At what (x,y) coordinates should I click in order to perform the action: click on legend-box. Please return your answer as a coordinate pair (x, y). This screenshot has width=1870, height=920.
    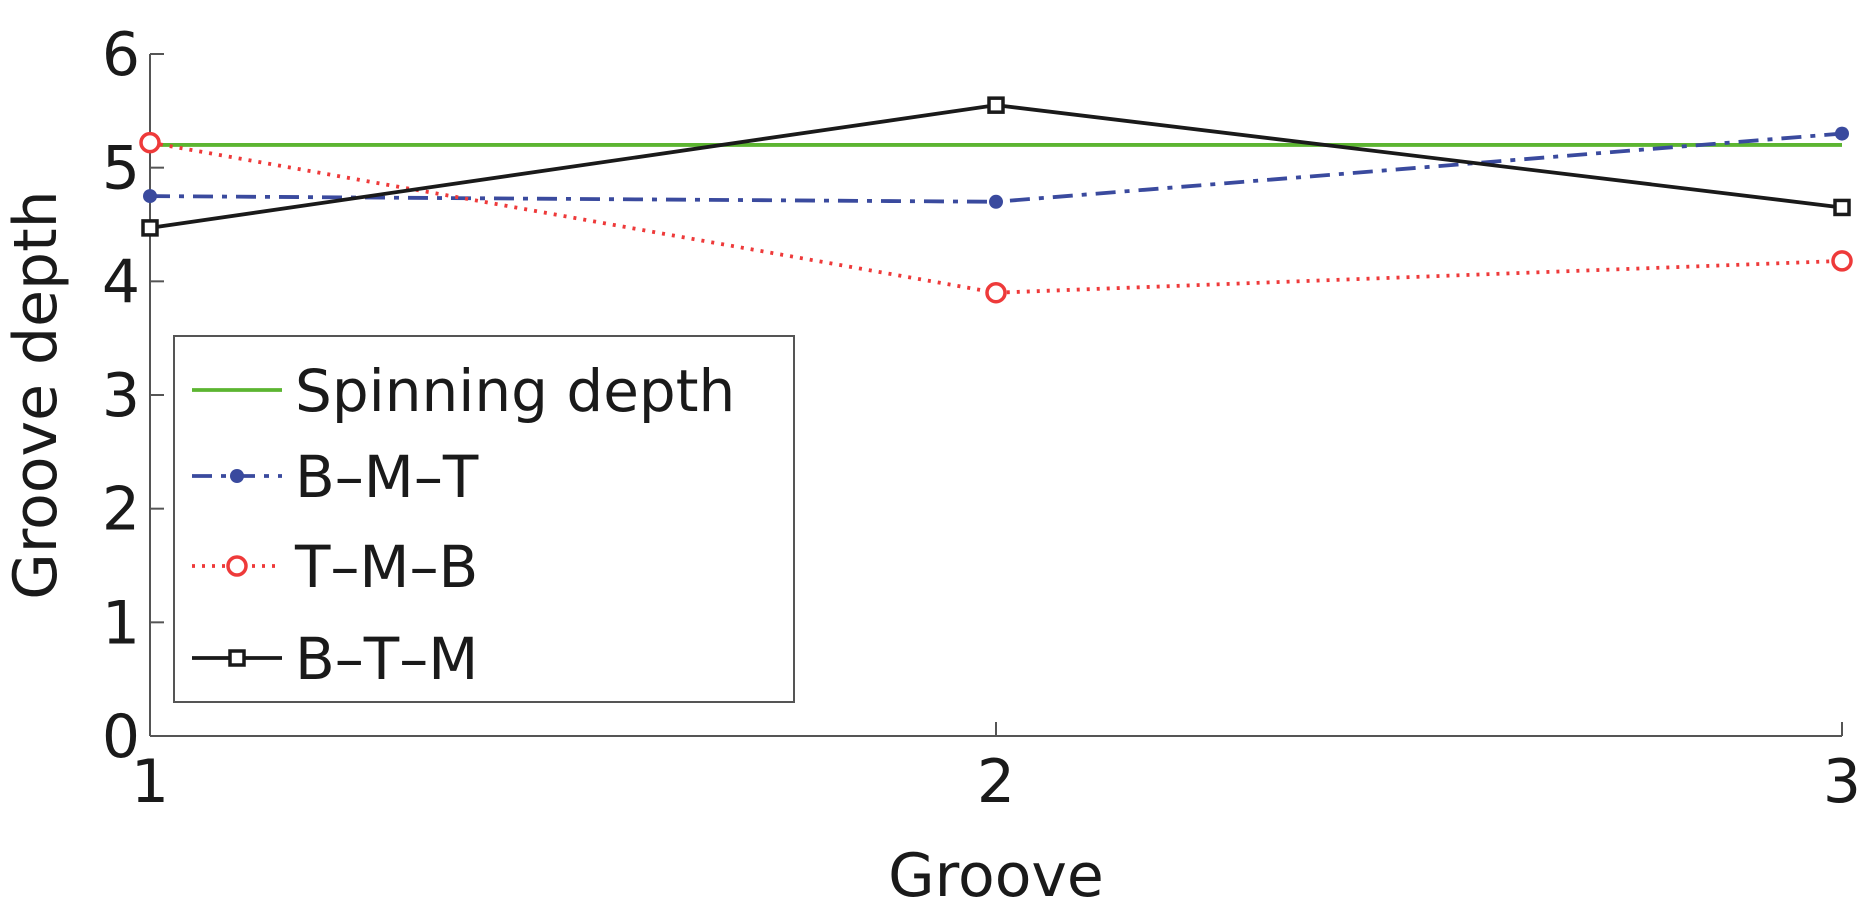
    Looking at the image, I should click on (484, 519).